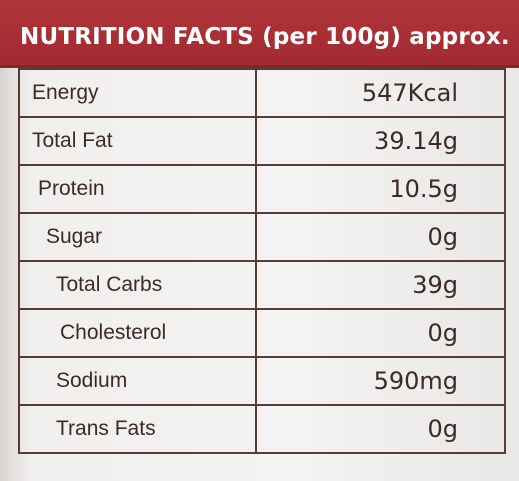 This screenshot has width=519, height=481. Describe the element at coordinates (380, 381) in the screenshot. I see `nutrient-value: 590mg` at that location.